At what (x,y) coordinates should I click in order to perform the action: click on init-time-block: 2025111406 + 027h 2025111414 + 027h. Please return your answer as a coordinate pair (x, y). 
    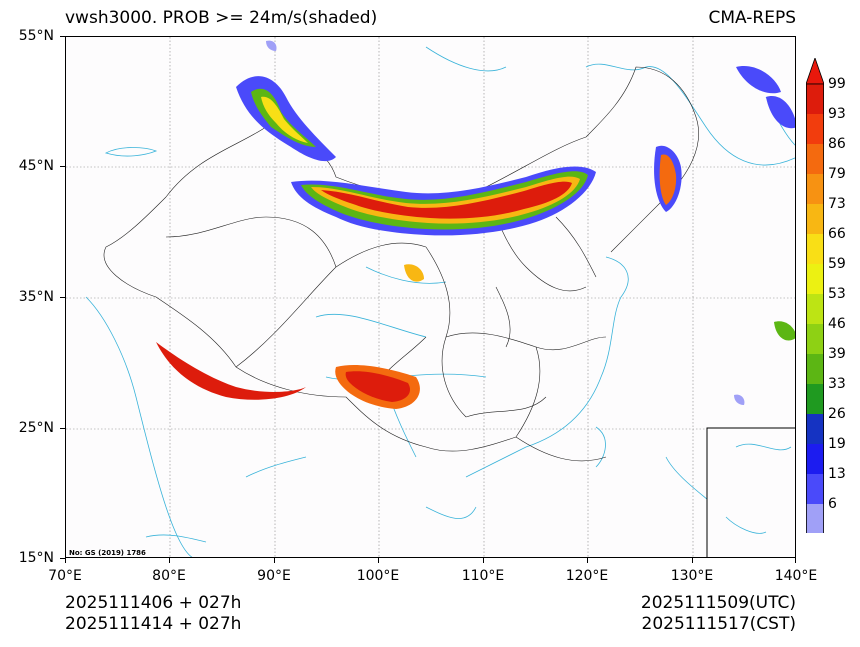
    Looking at the image, I should click on (153, 614).